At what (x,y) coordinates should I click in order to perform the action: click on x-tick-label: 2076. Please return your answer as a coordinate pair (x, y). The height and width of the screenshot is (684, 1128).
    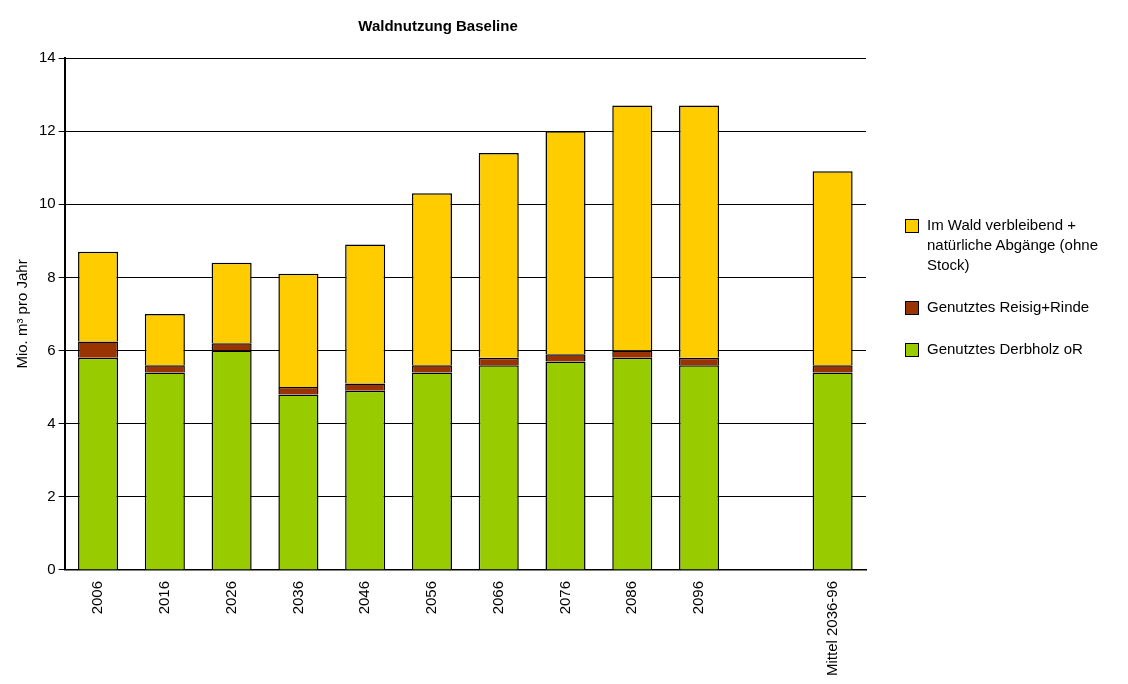
    Looking at the image, I should click on (564, 597).